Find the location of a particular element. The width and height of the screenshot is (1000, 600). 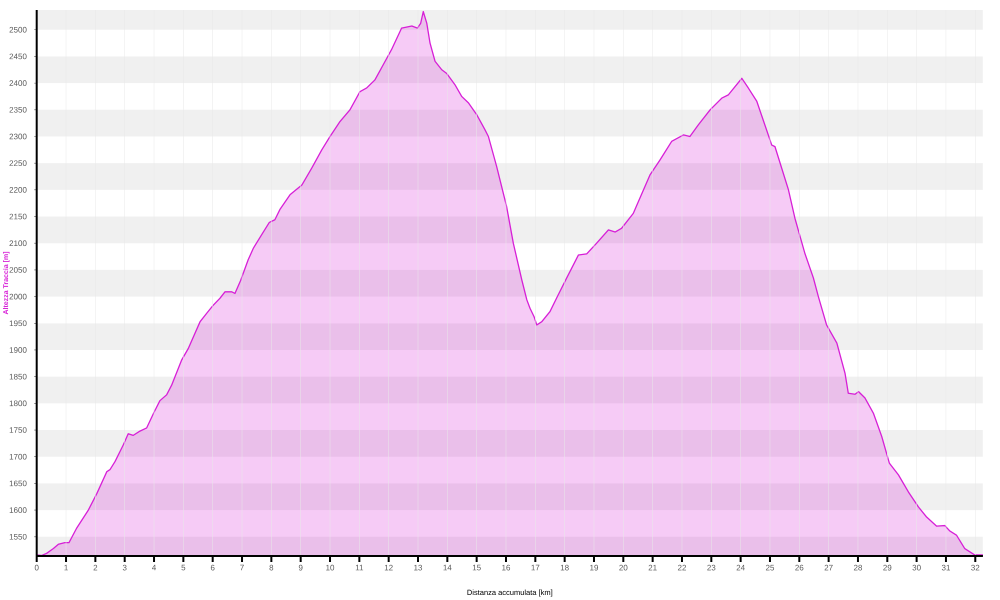

x-tick-label: 21 is located at coordinates (652, 567).